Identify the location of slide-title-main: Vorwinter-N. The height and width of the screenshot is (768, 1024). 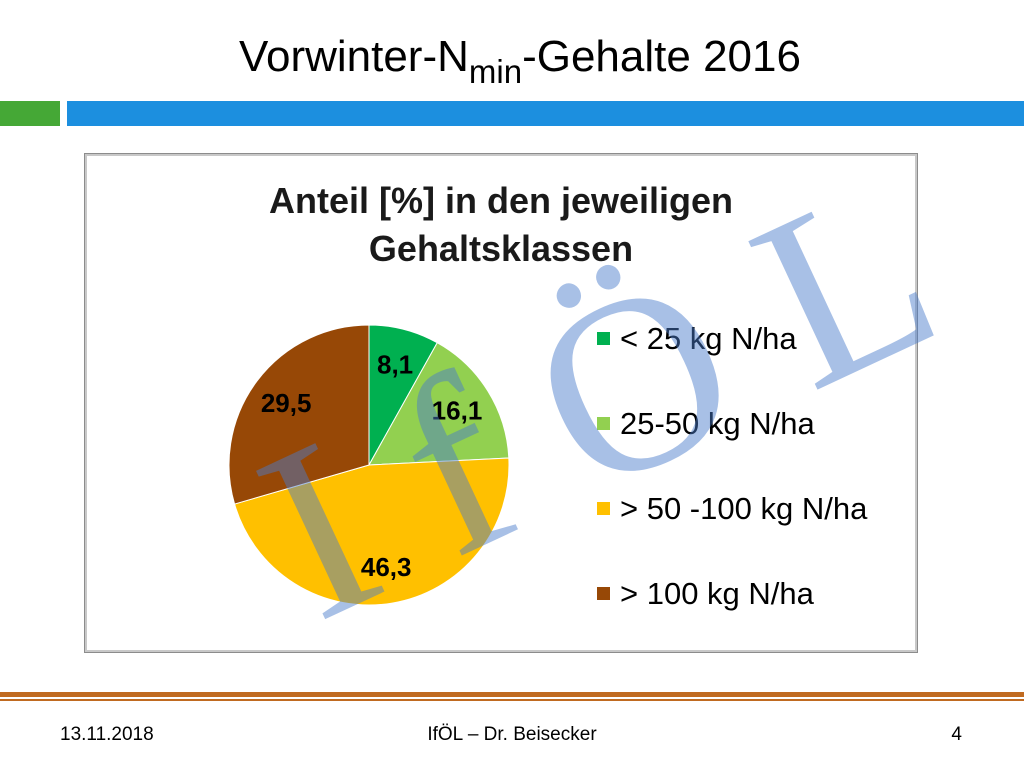
(354, 56).